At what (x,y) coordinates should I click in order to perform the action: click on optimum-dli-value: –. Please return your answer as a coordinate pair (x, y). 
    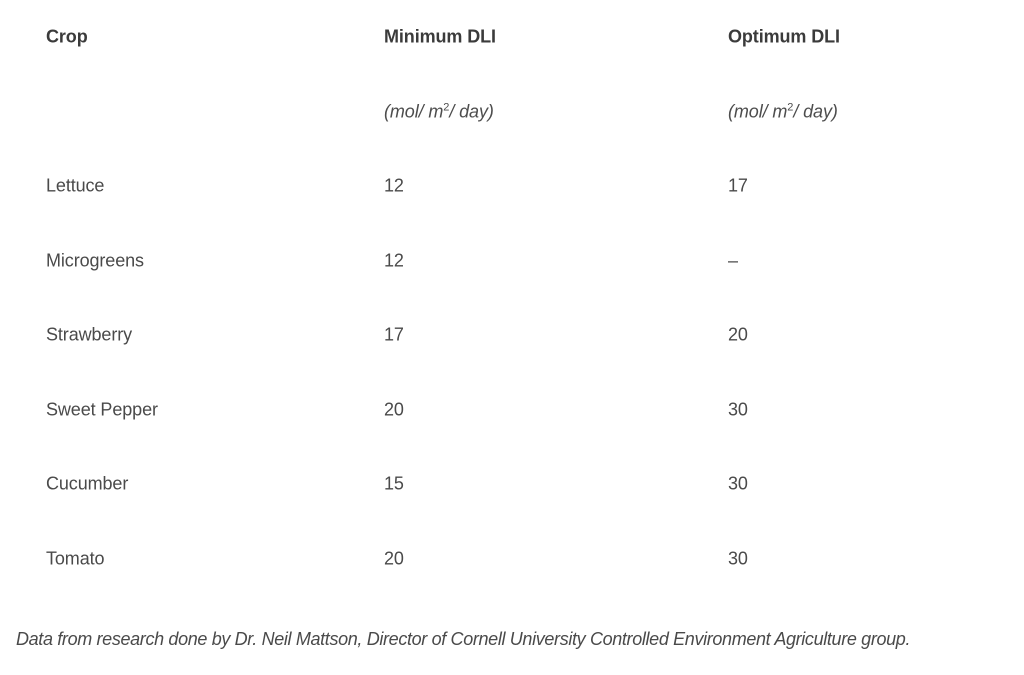
    Looking at the image, I should click on (733, 260).